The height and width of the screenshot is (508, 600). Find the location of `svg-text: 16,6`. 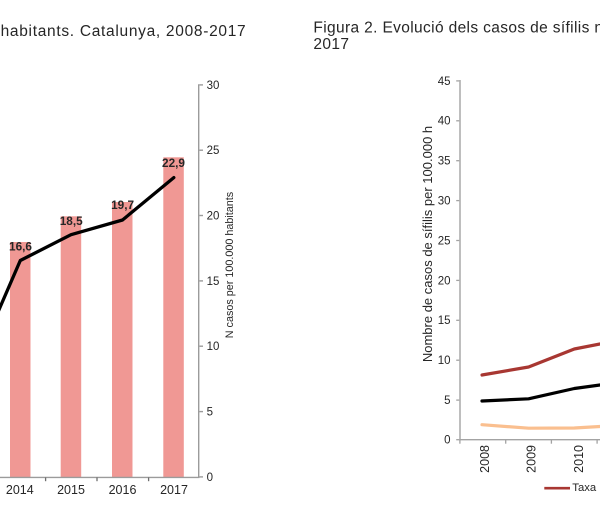

svg-text: 16,6 is located at coordinates (20, 246).